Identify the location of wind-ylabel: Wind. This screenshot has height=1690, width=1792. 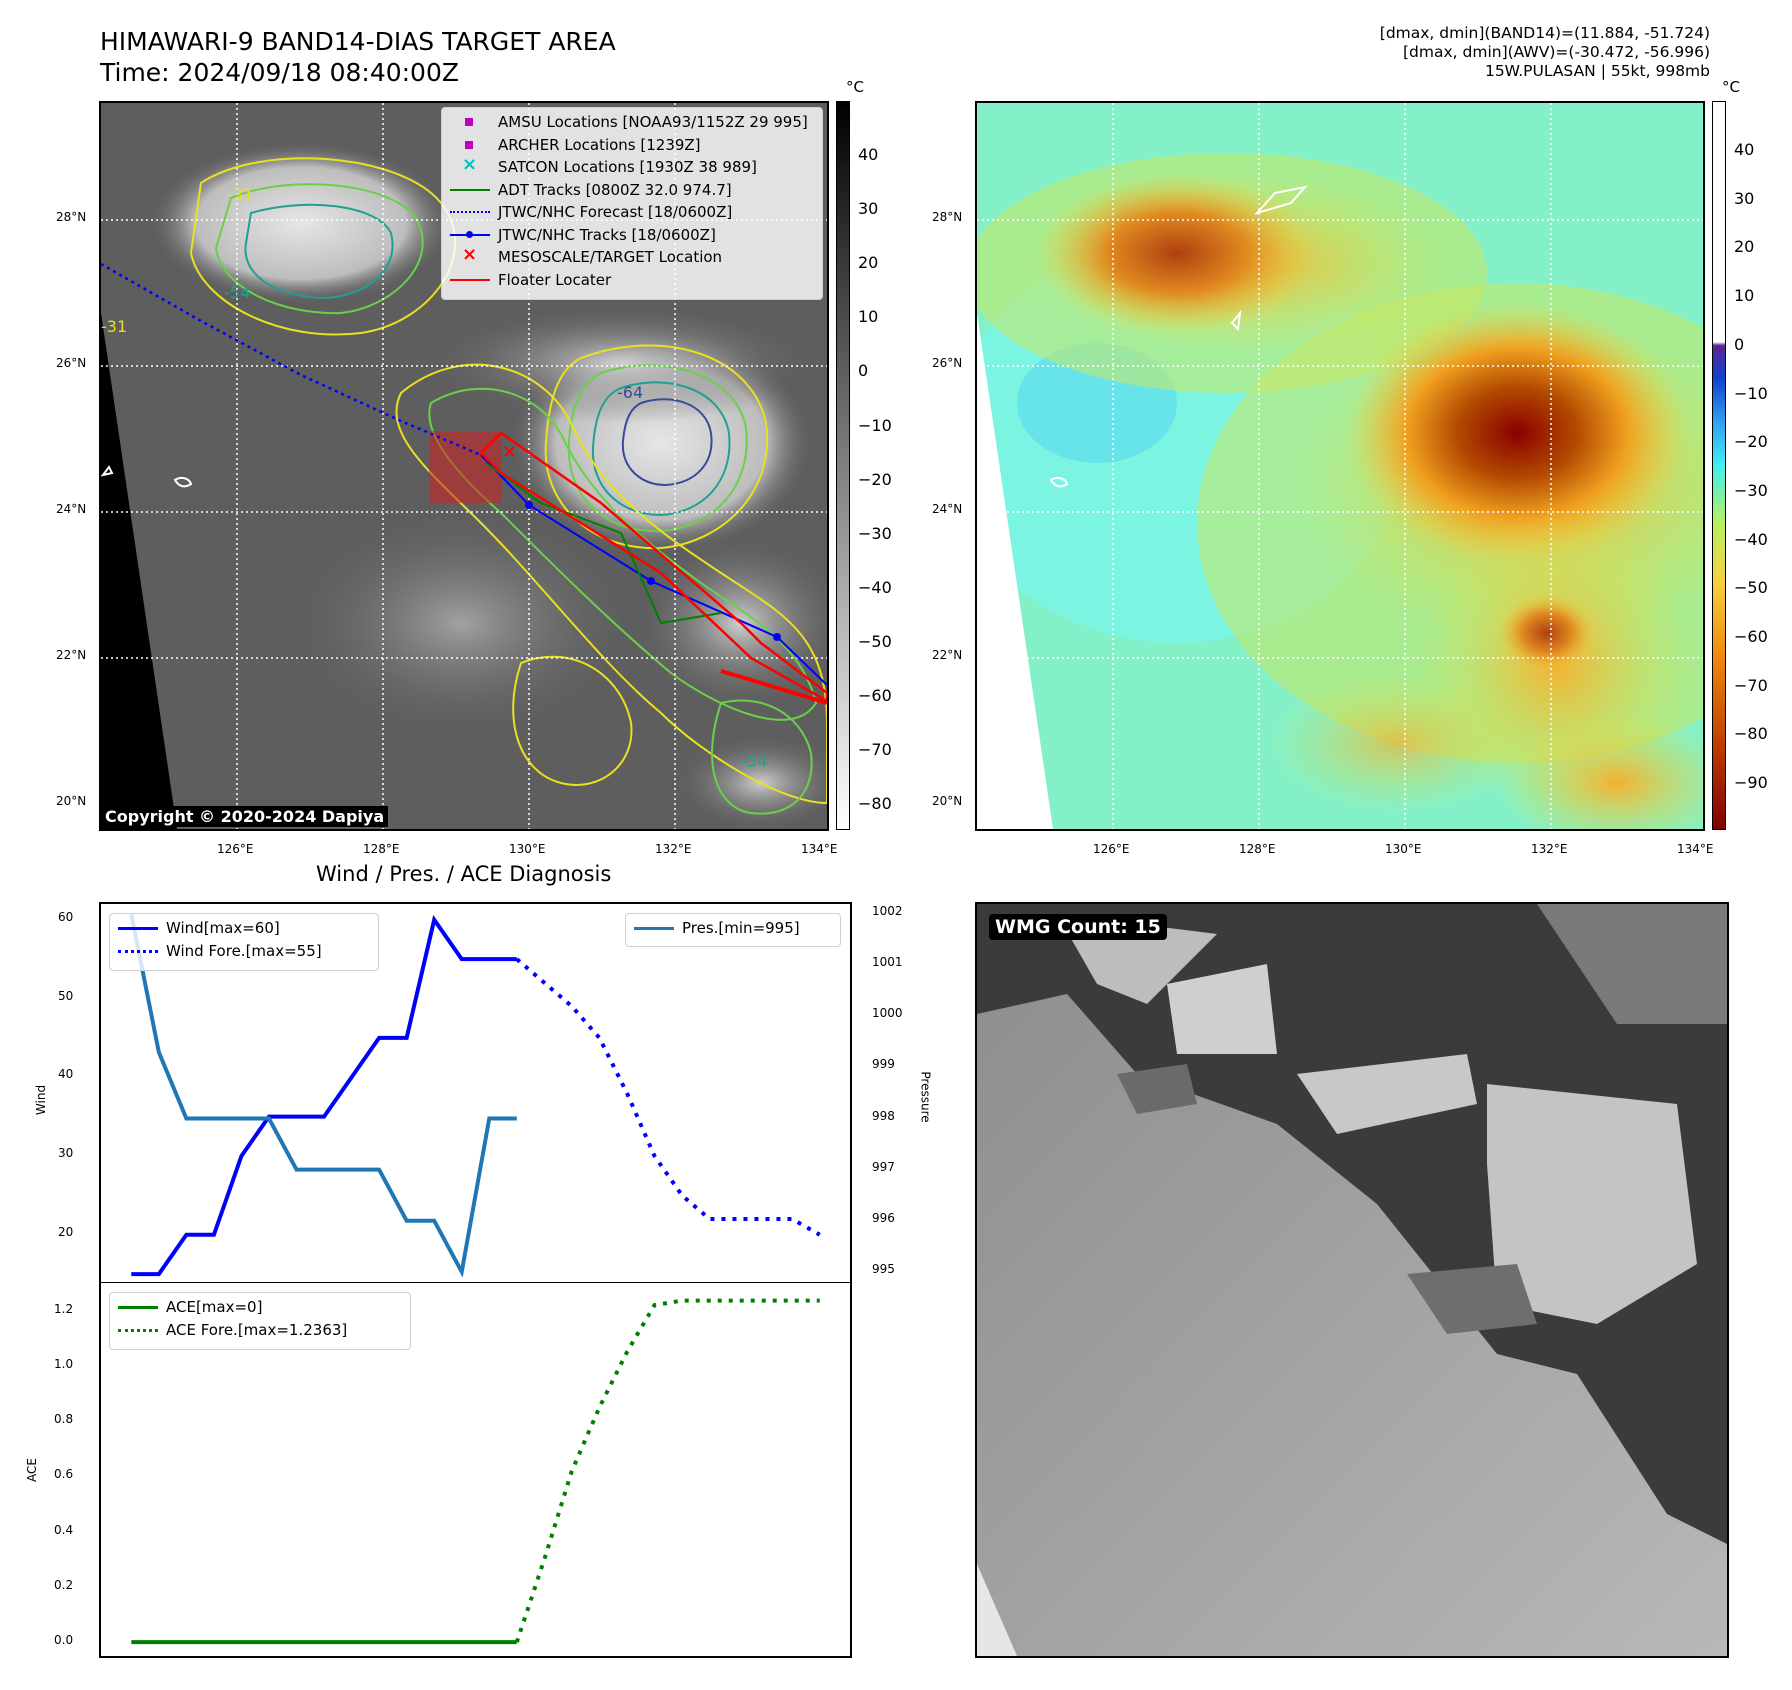
(41, 1100).